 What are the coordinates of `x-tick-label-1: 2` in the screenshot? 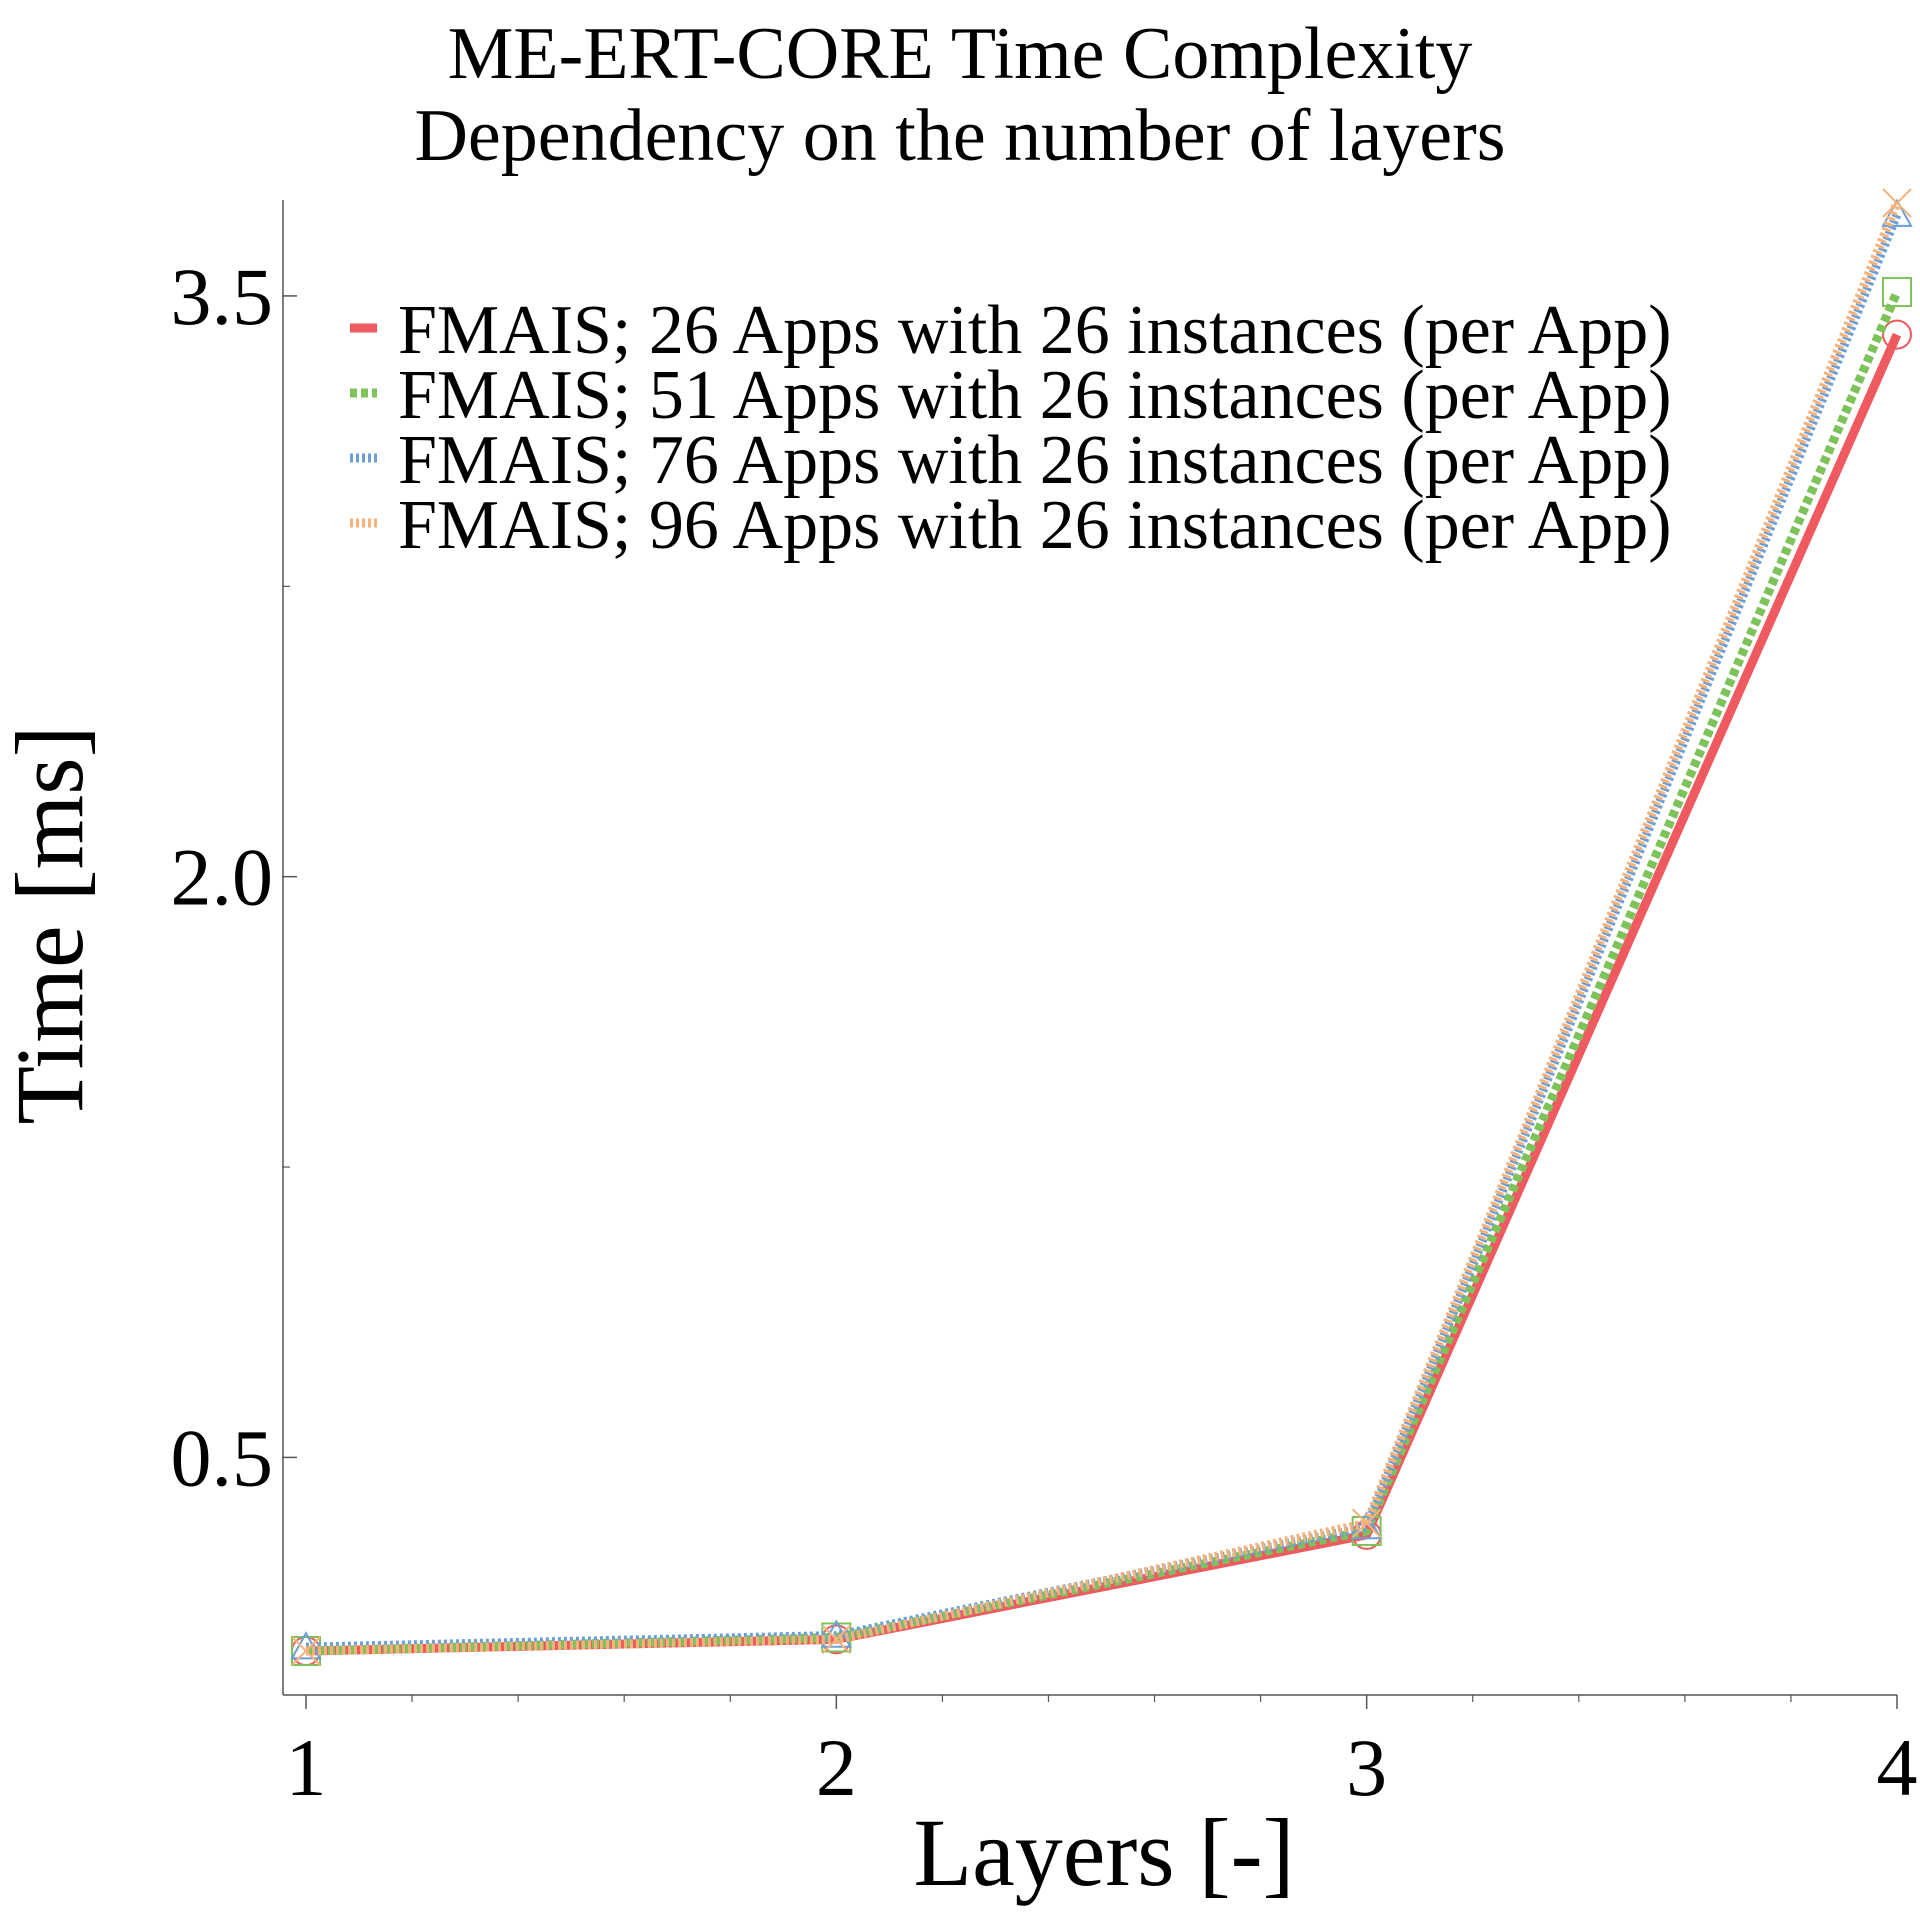 It's located at (836, 1767).